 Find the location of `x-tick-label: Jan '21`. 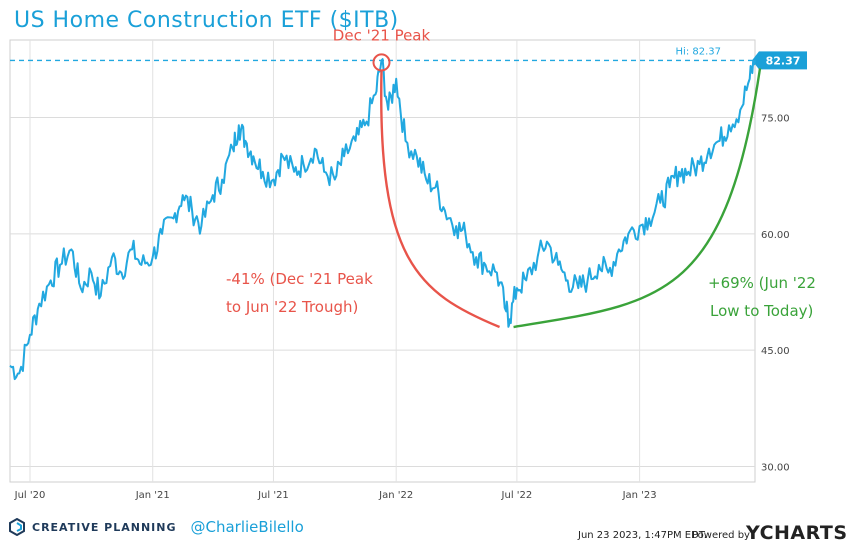

x-tick-label: Jan '21 is located at coordinates (152, 495).